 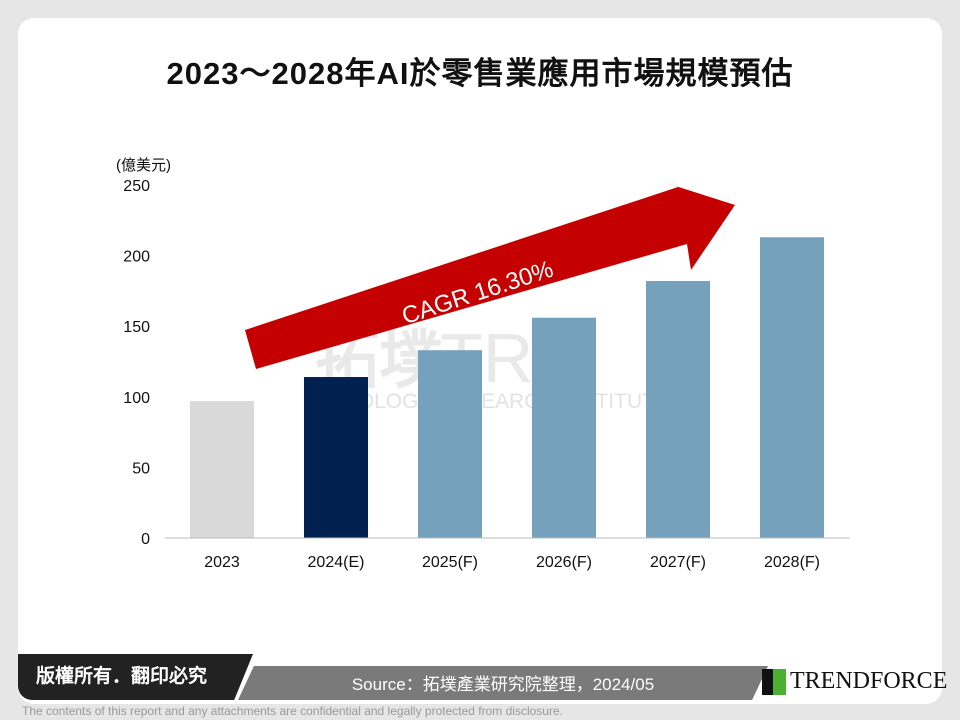 What do you see at coordinates (136, 398) in the screenshot?
I see `y-tick-label: 100` at bounding box center [136, 398].